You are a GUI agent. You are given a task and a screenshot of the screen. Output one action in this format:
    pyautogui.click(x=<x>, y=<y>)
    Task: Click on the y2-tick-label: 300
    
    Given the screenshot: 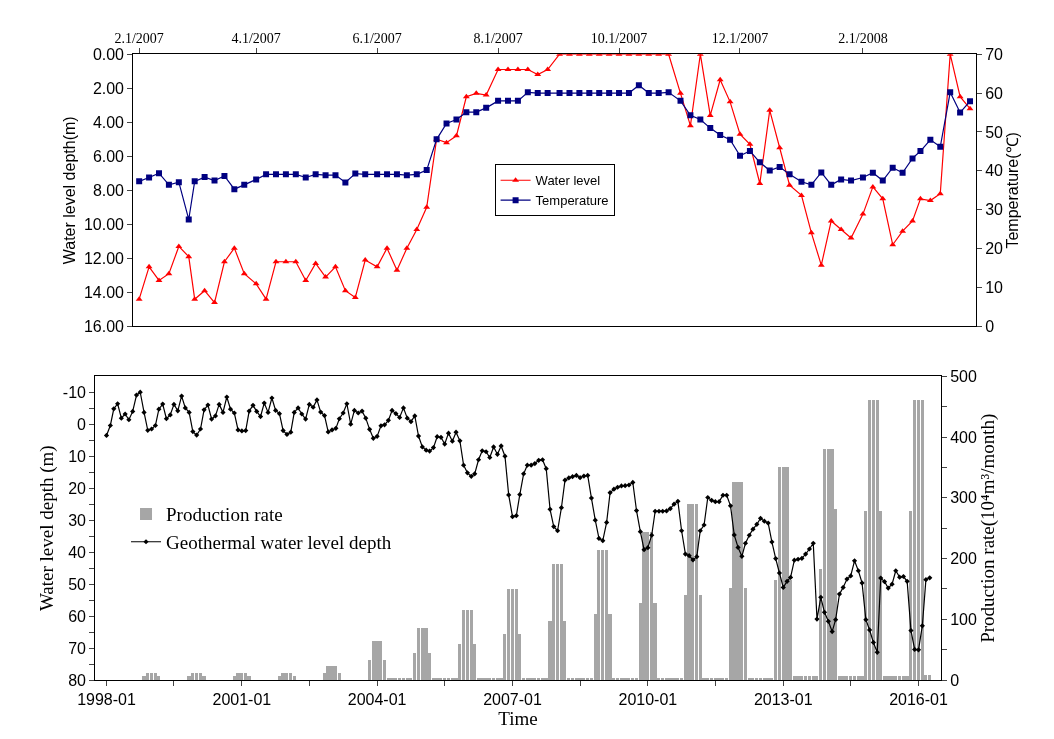 What is the action you would take?
    pyautogui.click(x=963, y=498)
    